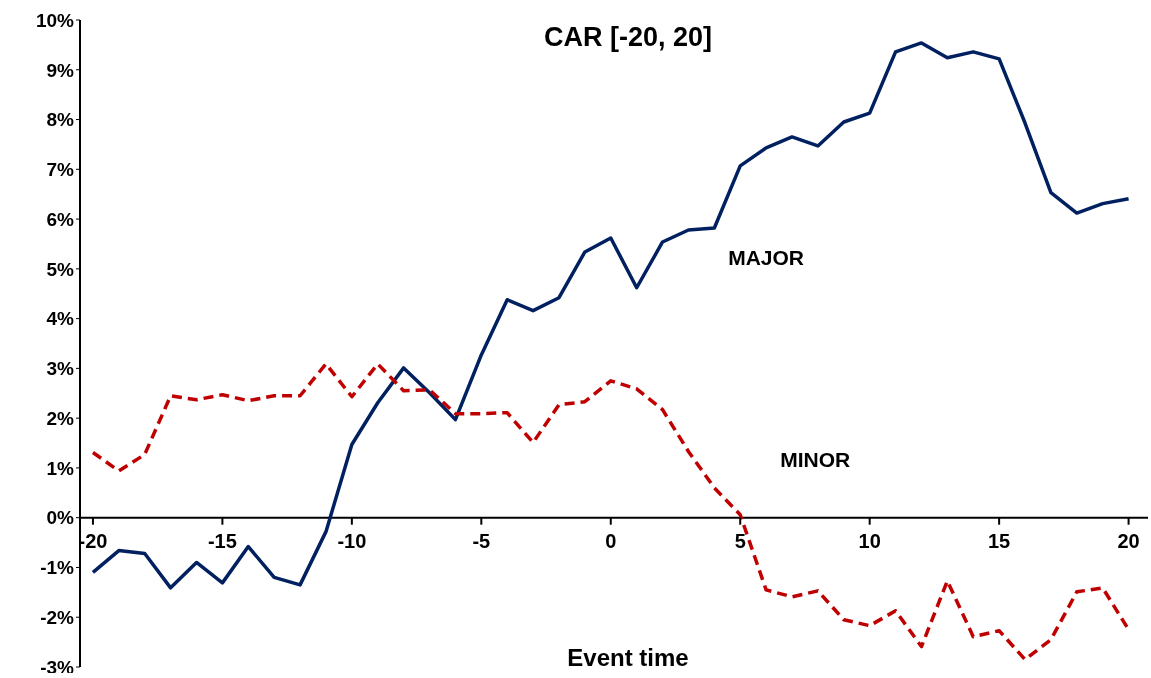 The width and height of the screenshot is (1151, 678). What do you see at coordinates (93, 540) in the screenshot?
I see `x-tick-label: -20` at bounding box center [93, 540].